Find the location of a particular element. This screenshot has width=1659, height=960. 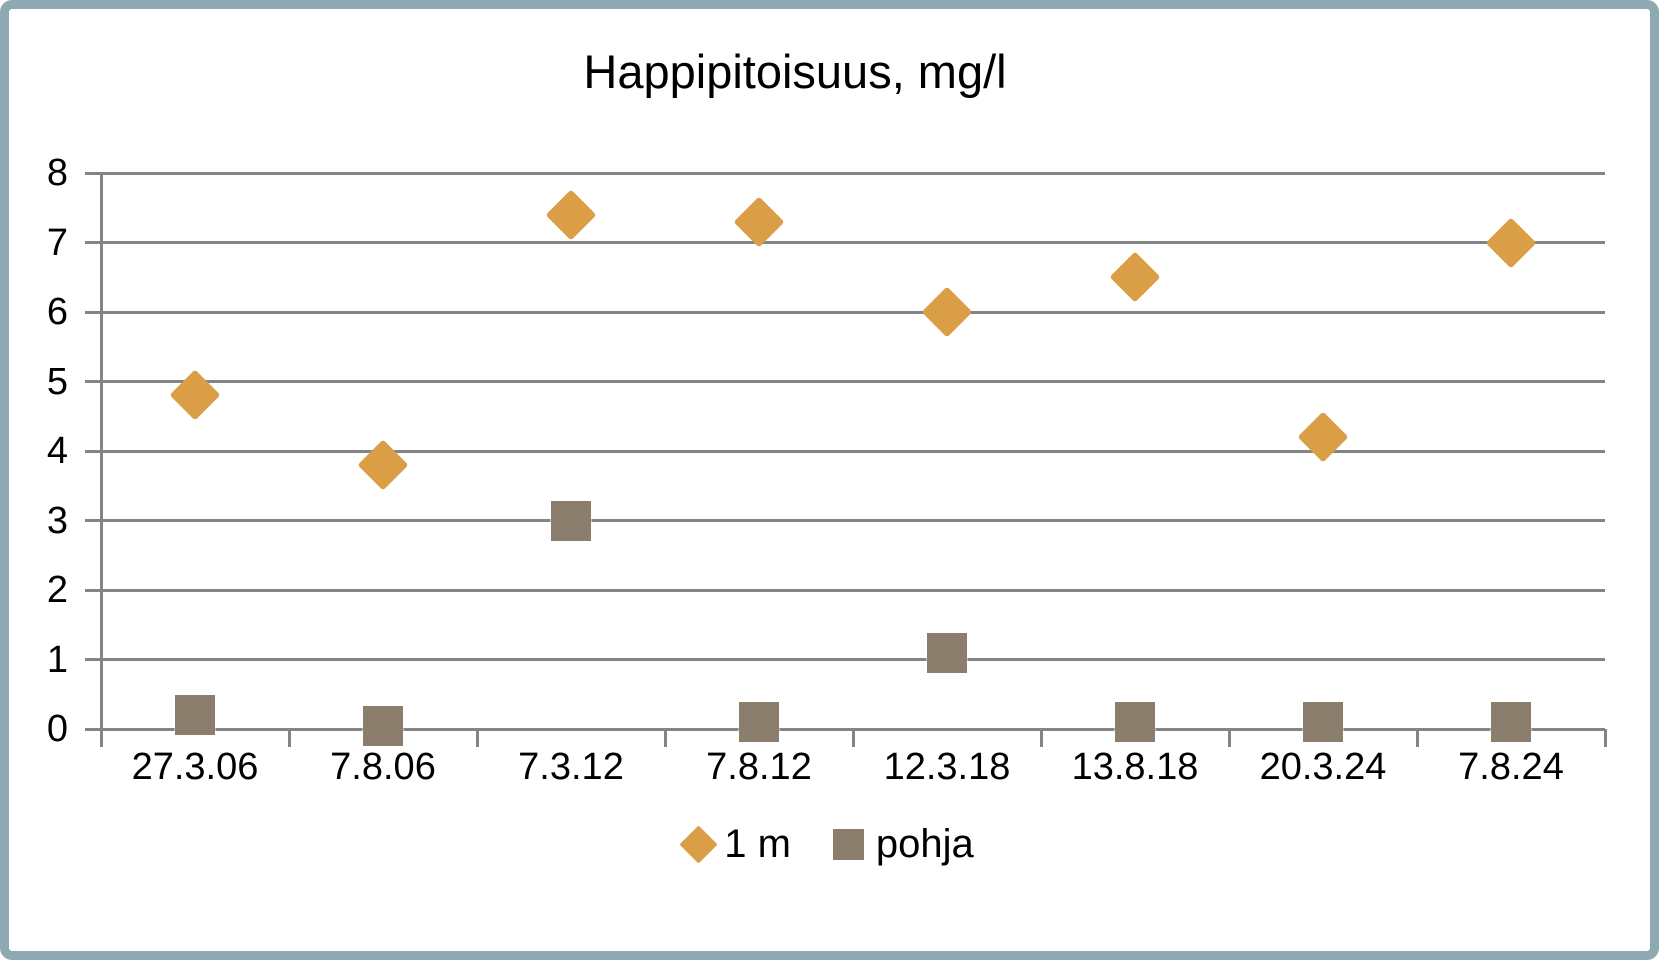

legend-label-pohja: pohja is located at coordinates (924, 844).